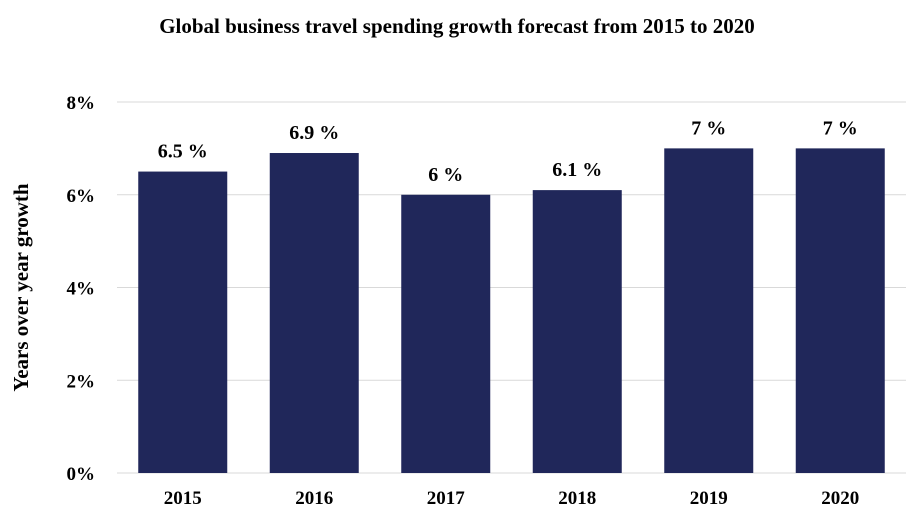 The width and height of the screenshot is (914, 510). What do you see at coordinates (709, 498) in the screenshot?
I see `x-tick-label: 2019` at bounding box center [709, 498].